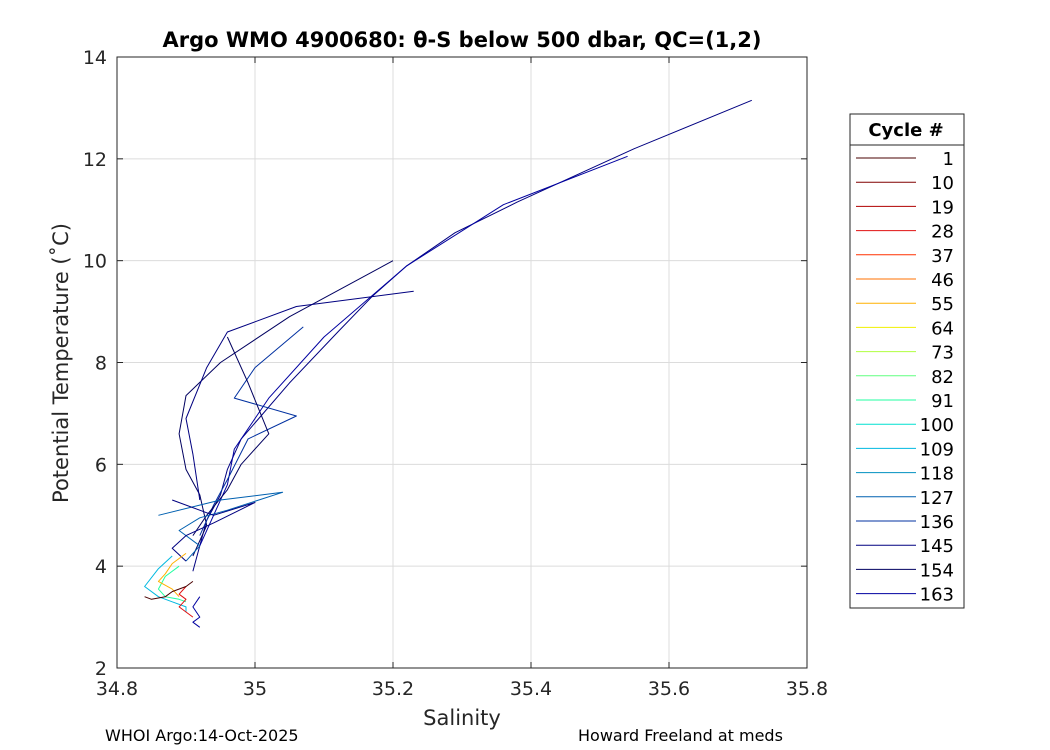 The image size is (1050, 750). I want to click on x-tick-label: 35.6, so click(669, 689).